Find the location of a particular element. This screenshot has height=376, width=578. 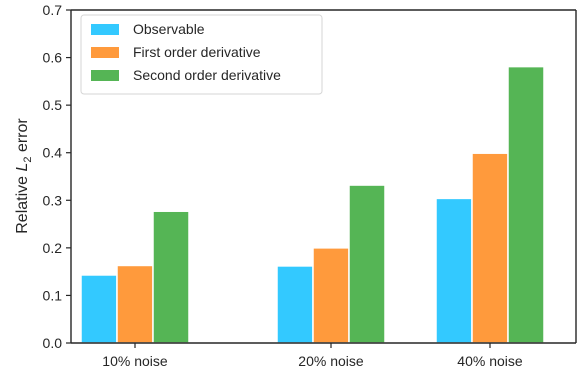

y-axis-label: Relative L2 error is located at coordinates (24, 176).